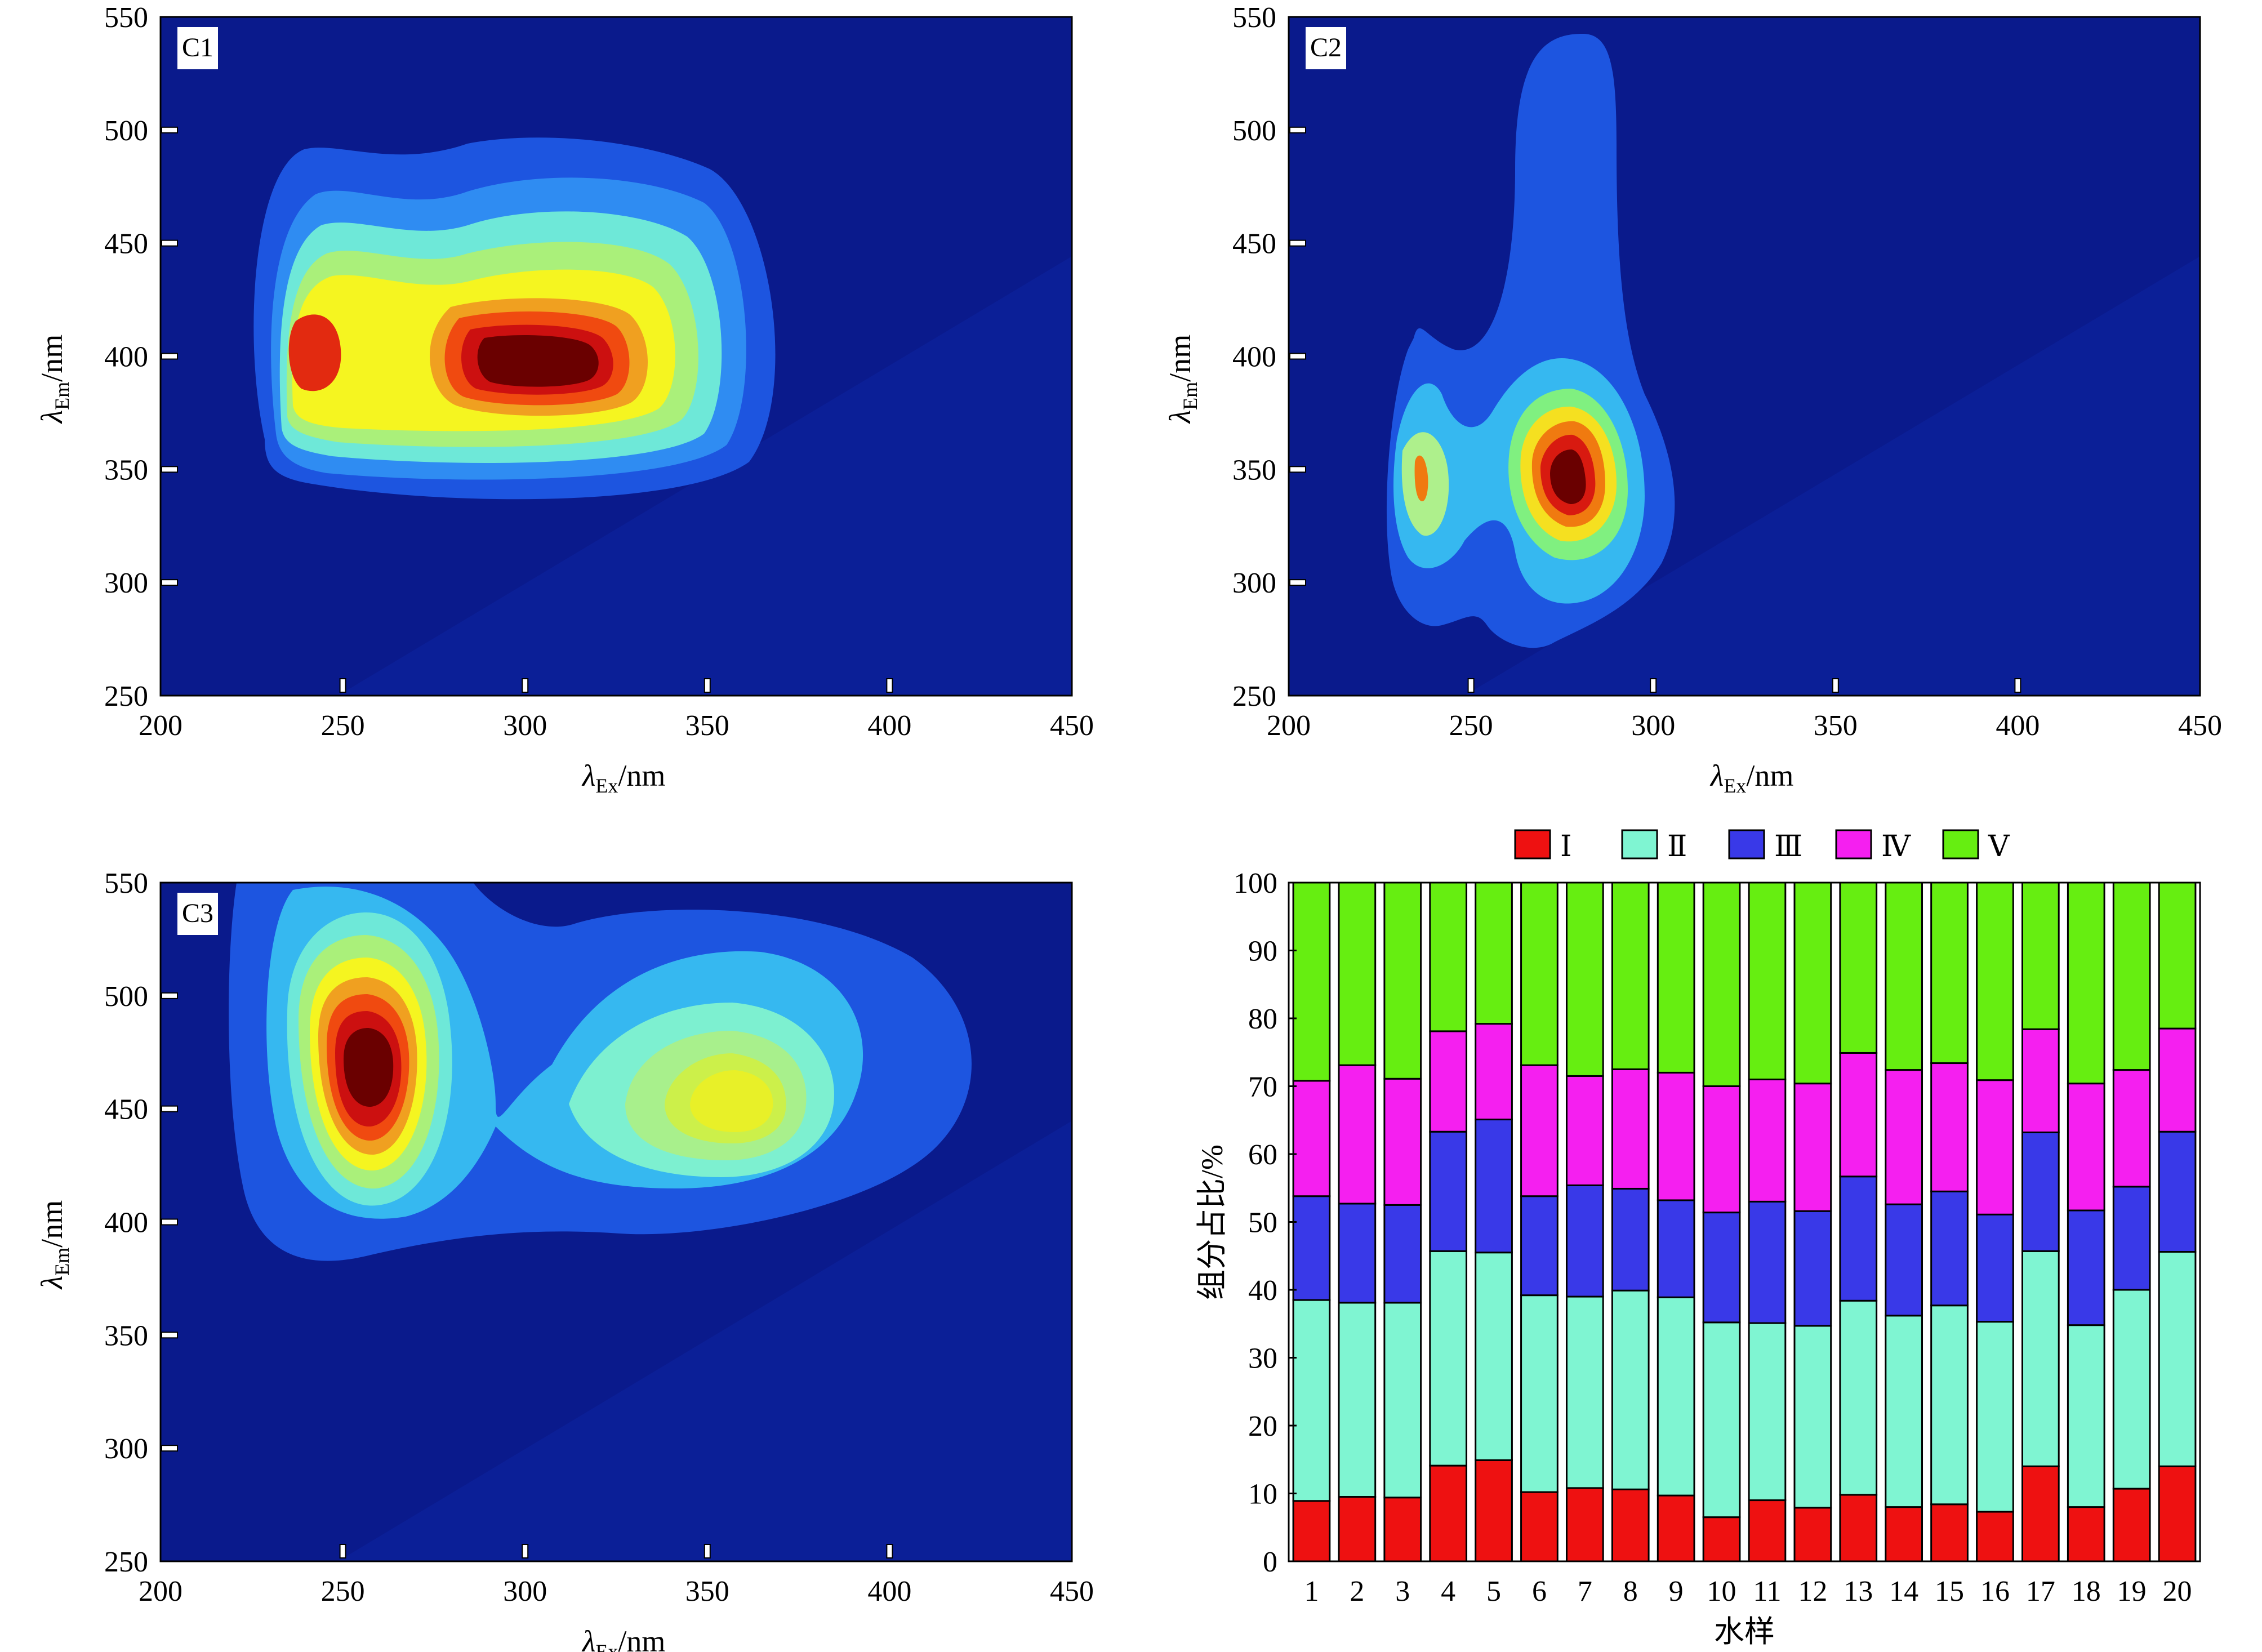 Image resolution: width=2262 pixels, height=1652 pixels. I want to click on c3-y-tick-label: 350, so click(126, 1336).